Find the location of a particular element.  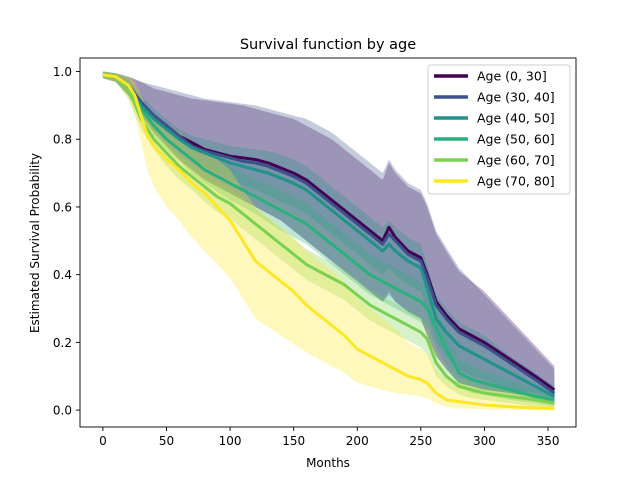

legend-label: Age (50, 60] is located at coordinates (516, 139).